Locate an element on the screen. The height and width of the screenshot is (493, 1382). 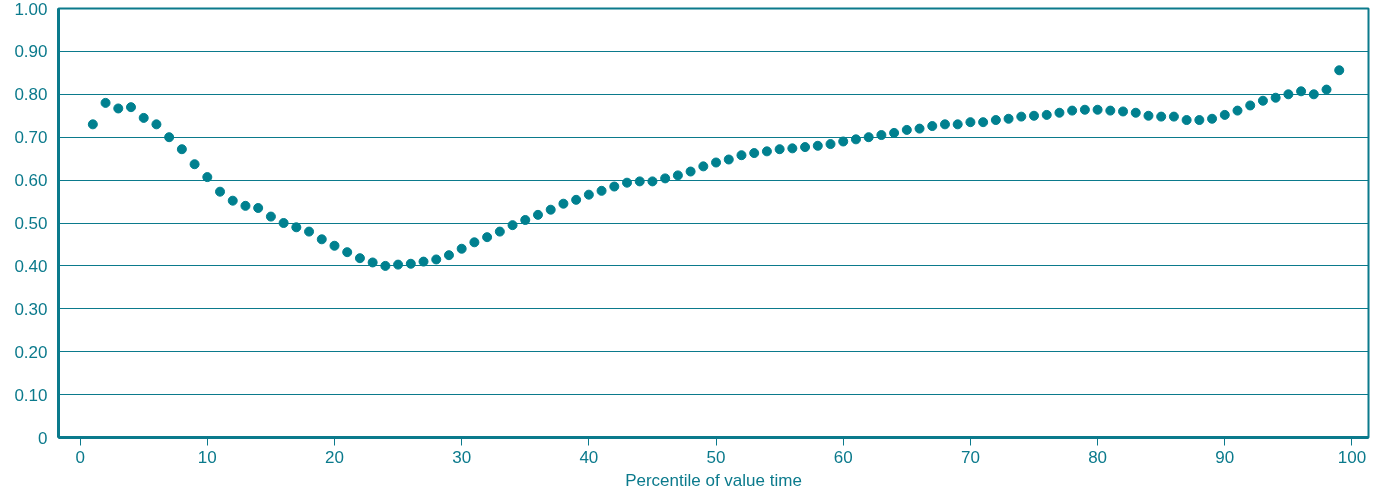
y-tick-label: 0.90 is located at coordinates (31, 52).